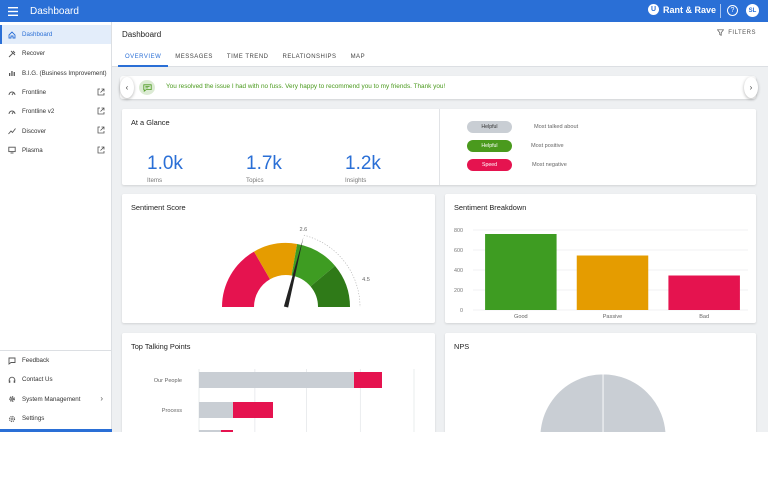  Describe the element at coordinates (55, 111) in the screenshot. I see `sidebar-item-frontline-v2: Frontline v2` at that location.